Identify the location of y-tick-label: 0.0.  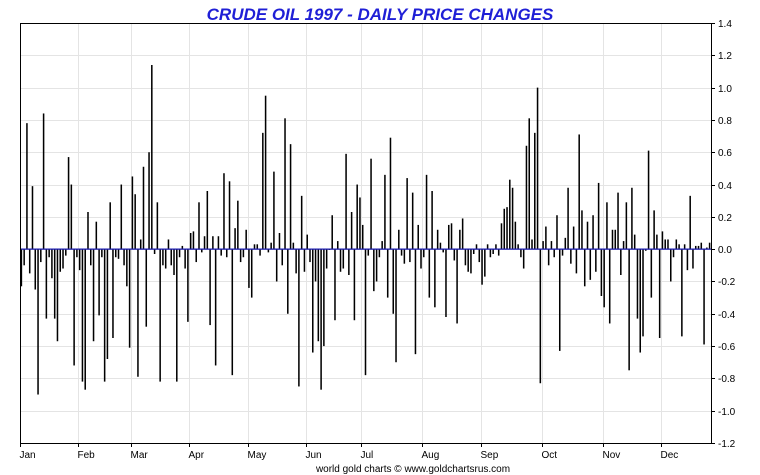
(725, 250).